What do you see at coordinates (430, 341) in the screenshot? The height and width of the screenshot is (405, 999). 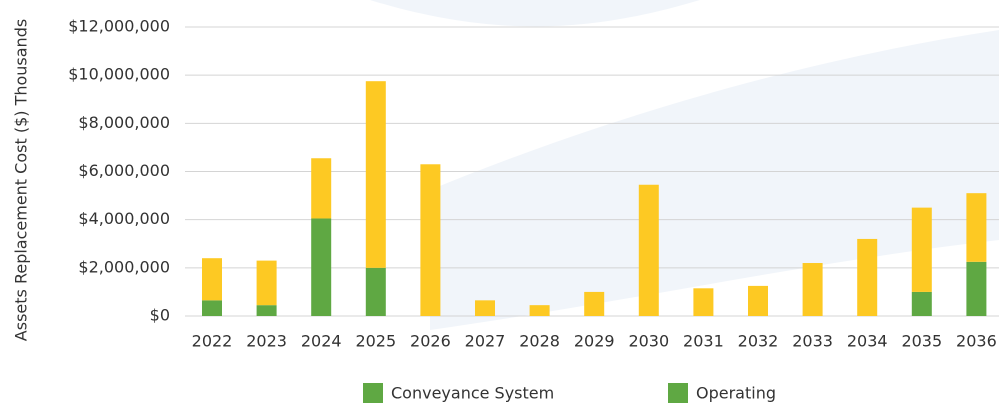 I see `x-tick-label: 2026` at bounding box center [430, 341].